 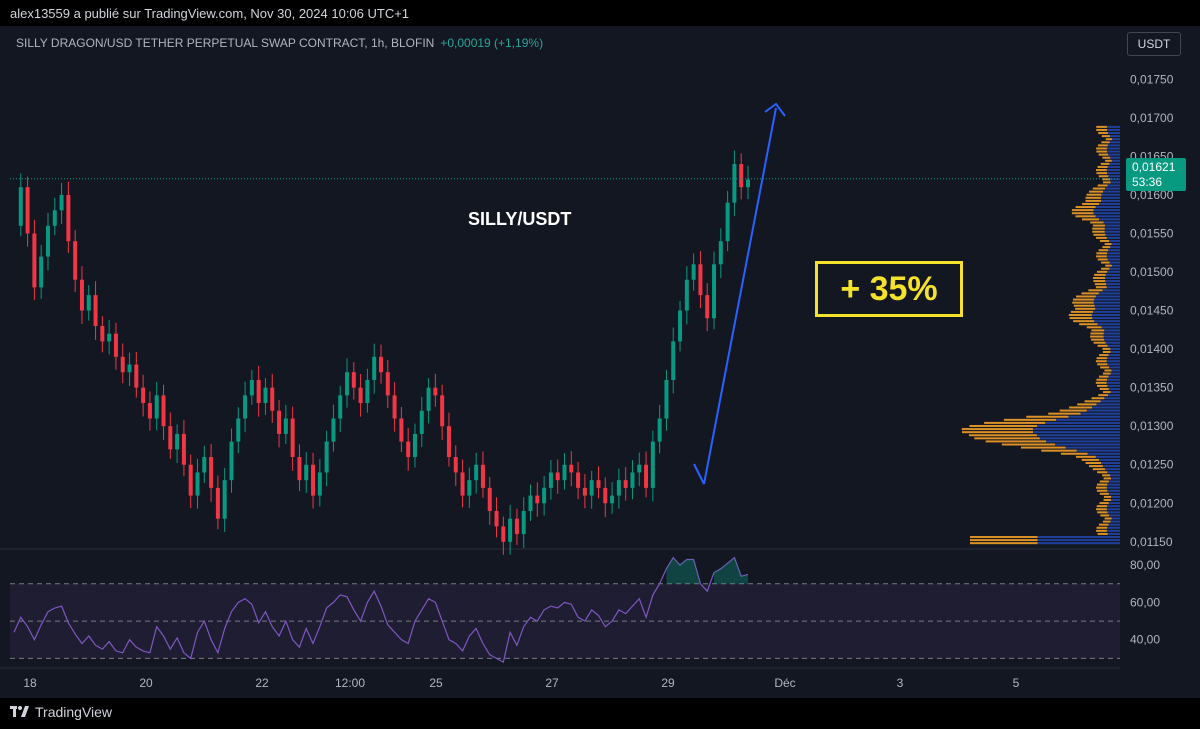 I want to click on time-tick-label: 29, so click(x=668, y=683).